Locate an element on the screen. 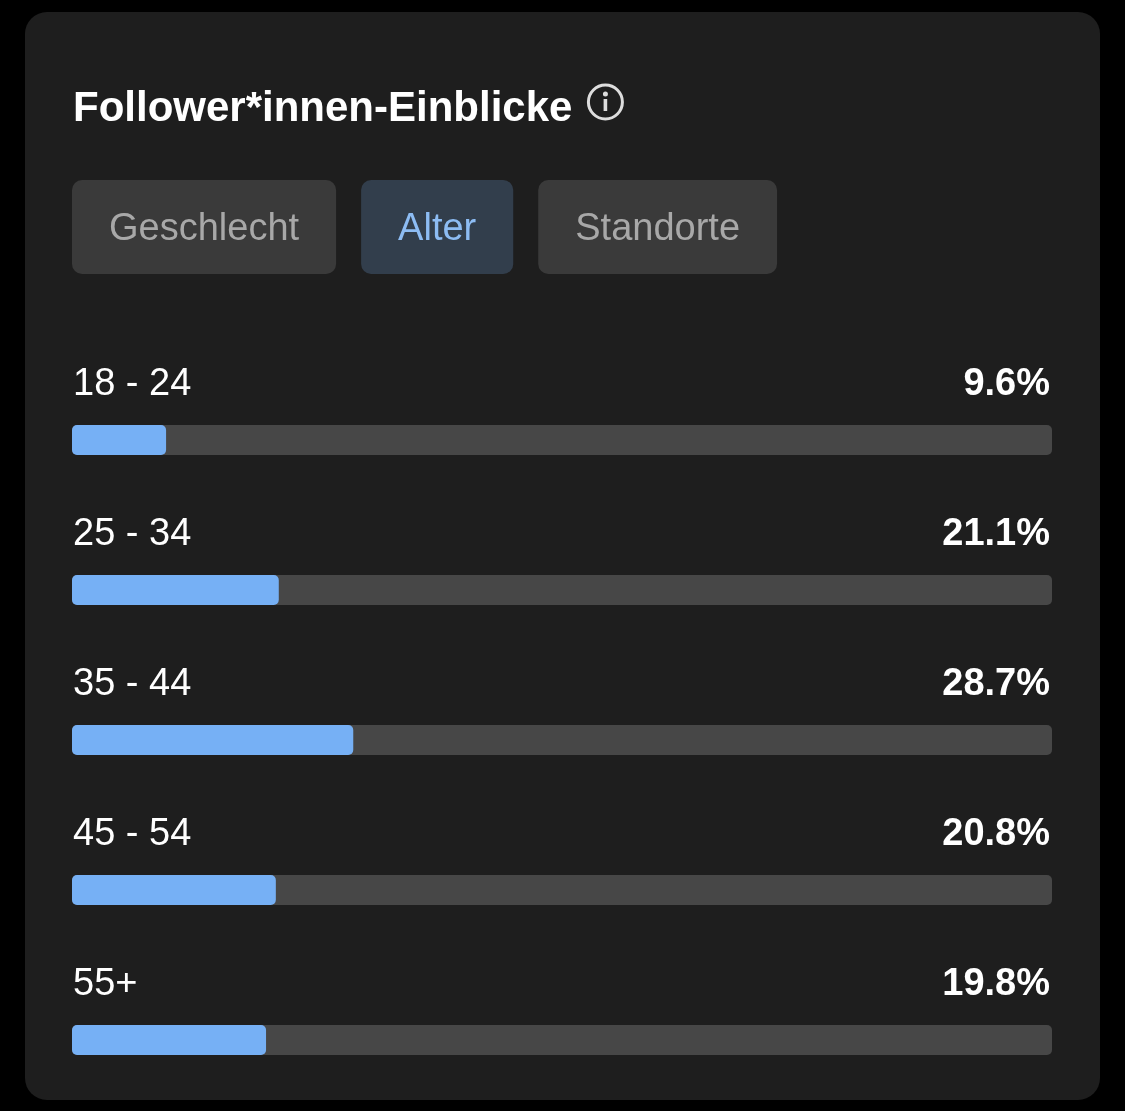  data-label: 28.7% is located at coordinates (996, 682).